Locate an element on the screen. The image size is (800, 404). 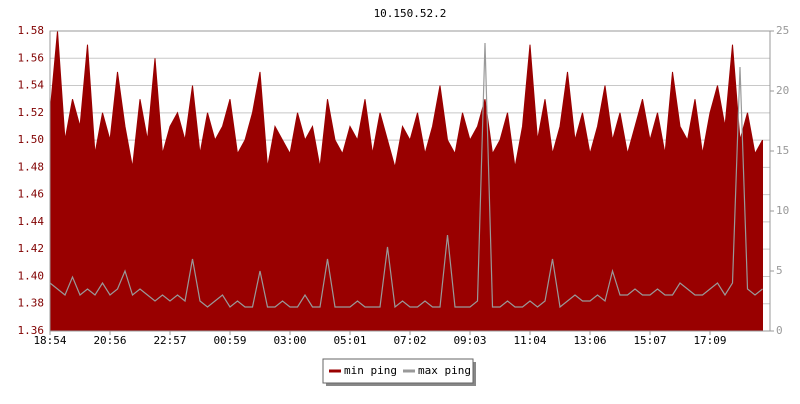
x-tick-label: 05:01 is located at coordinates (349, 340).